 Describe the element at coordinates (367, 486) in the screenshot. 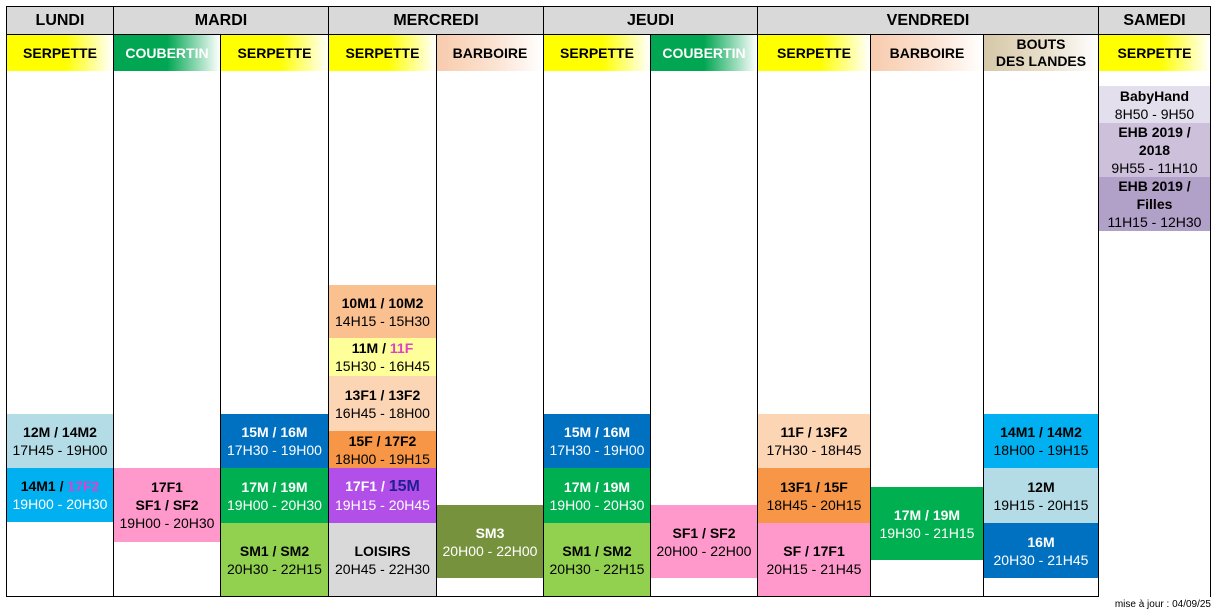

I see `slot-title-part: 17F1 /` at that location.